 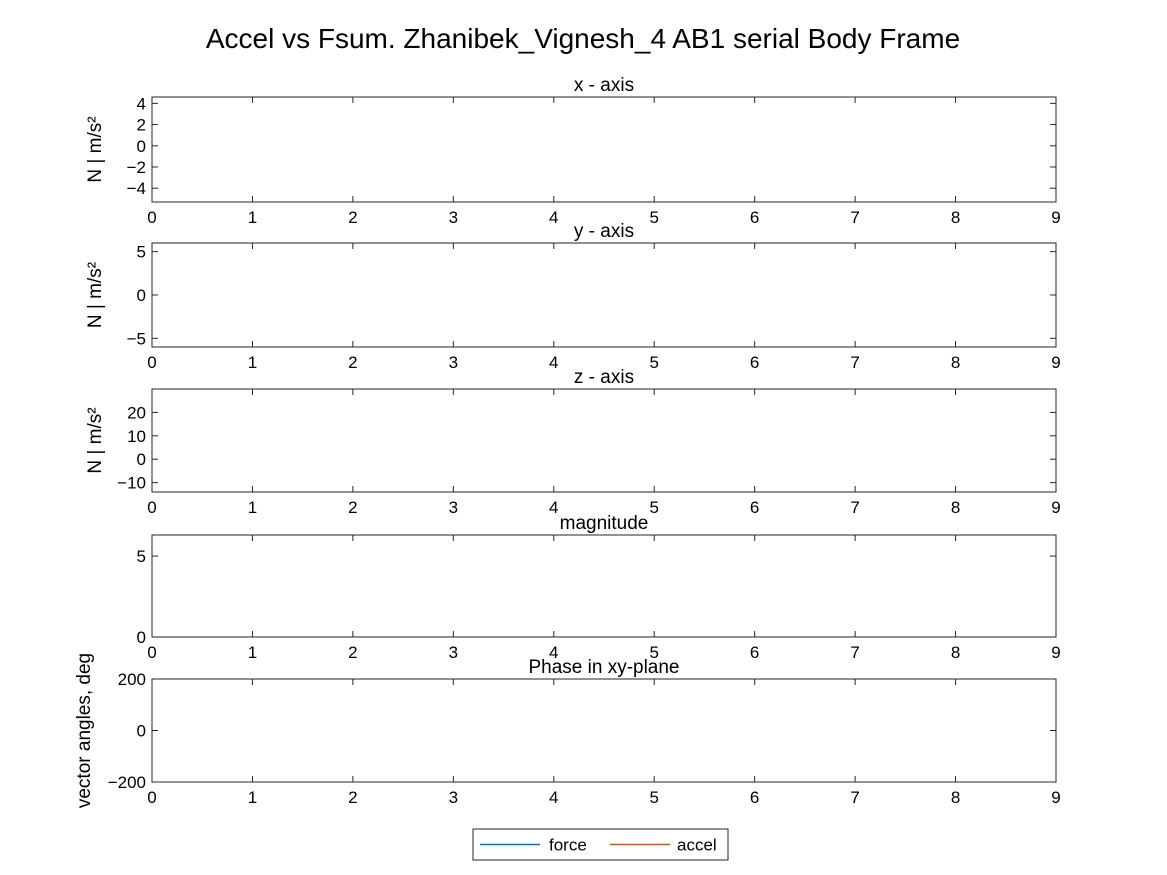 What do you see at coordinates (131, 483) in the screenshot?
I see `y-tick-label: −10` at bounding box center [131, 483].